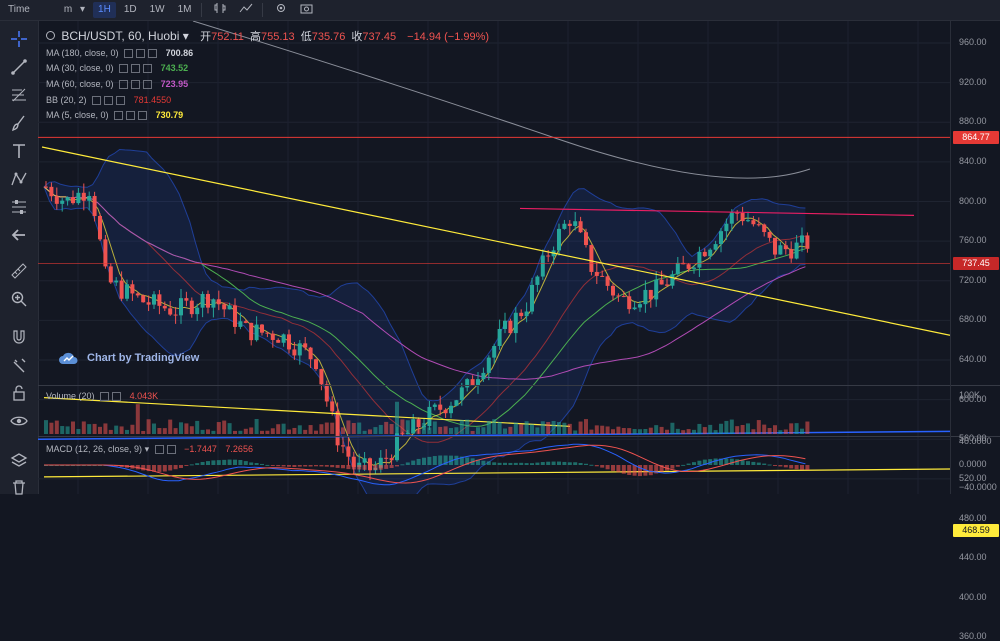 The image size is (1000, 641). Describe the element at coordinates (281, 10) in the screenshot. I see `settings-gear-icon` at that location.